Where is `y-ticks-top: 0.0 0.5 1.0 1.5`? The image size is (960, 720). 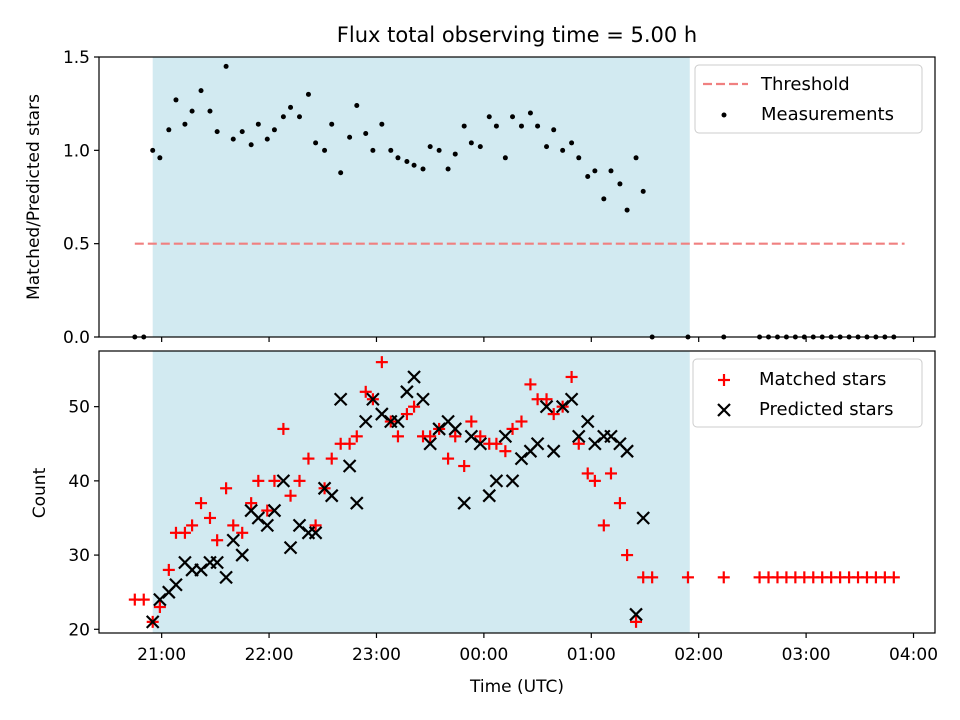
y-ticks-top: 0.0 0.5 1.0 1.5 is located at coordinates (81, 198).